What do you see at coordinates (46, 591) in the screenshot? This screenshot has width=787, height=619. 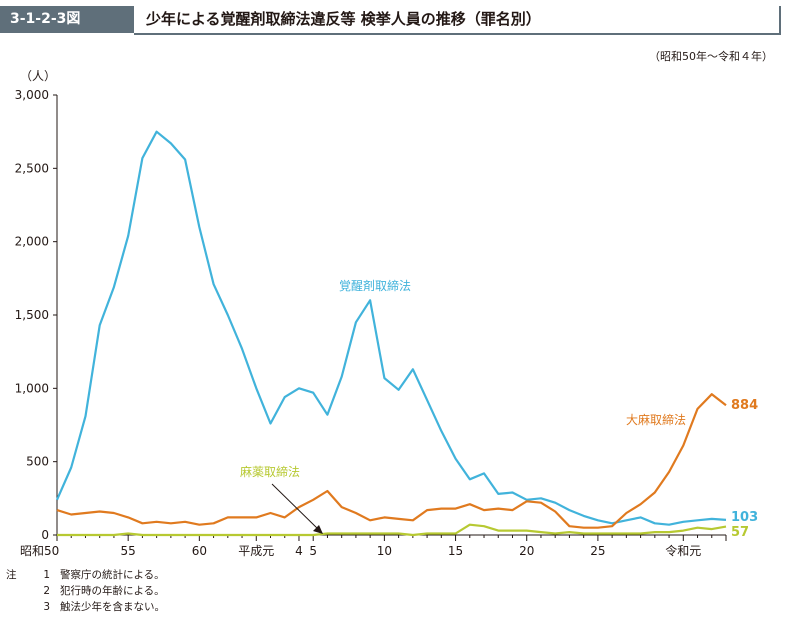 I see `note-number: 2` at bounding box center [46, 591].